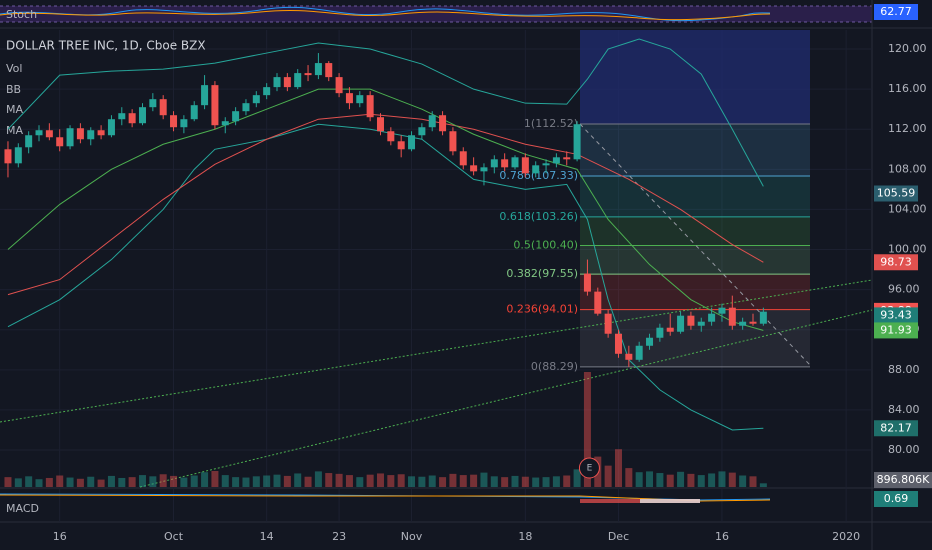 Image resolution: width=932 pixels, height=550 pixels. I want to click on macd-tag, so click(896, 499).